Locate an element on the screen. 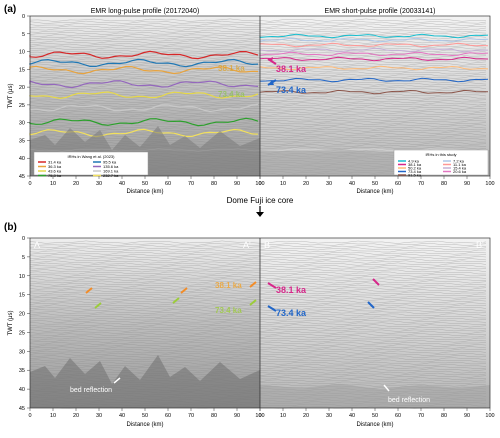 Image resolution: width=500 pixels, height=438 pixels. x-tick-label: 50 is located at coordinates (375, 184).